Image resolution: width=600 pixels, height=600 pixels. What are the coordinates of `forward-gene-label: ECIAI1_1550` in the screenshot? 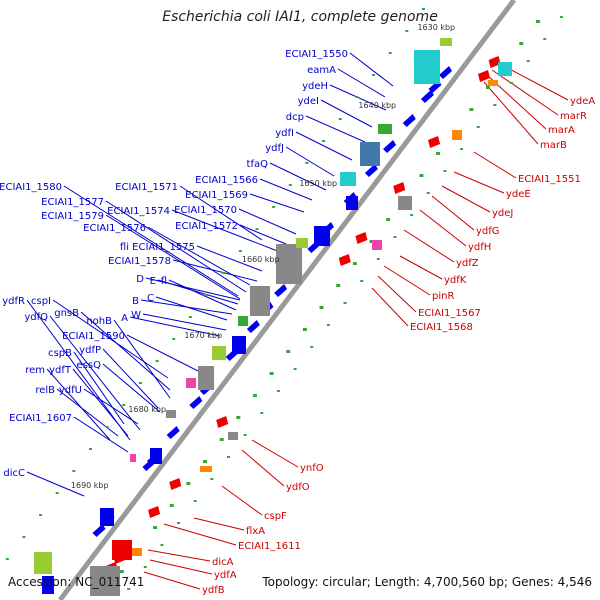 It's located at (316, 54).